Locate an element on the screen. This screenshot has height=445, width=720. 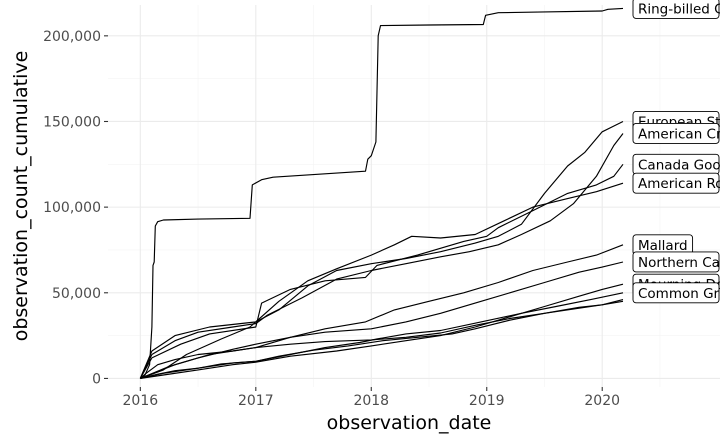
series-label: Common Gra is located at coordinates (676, 293).